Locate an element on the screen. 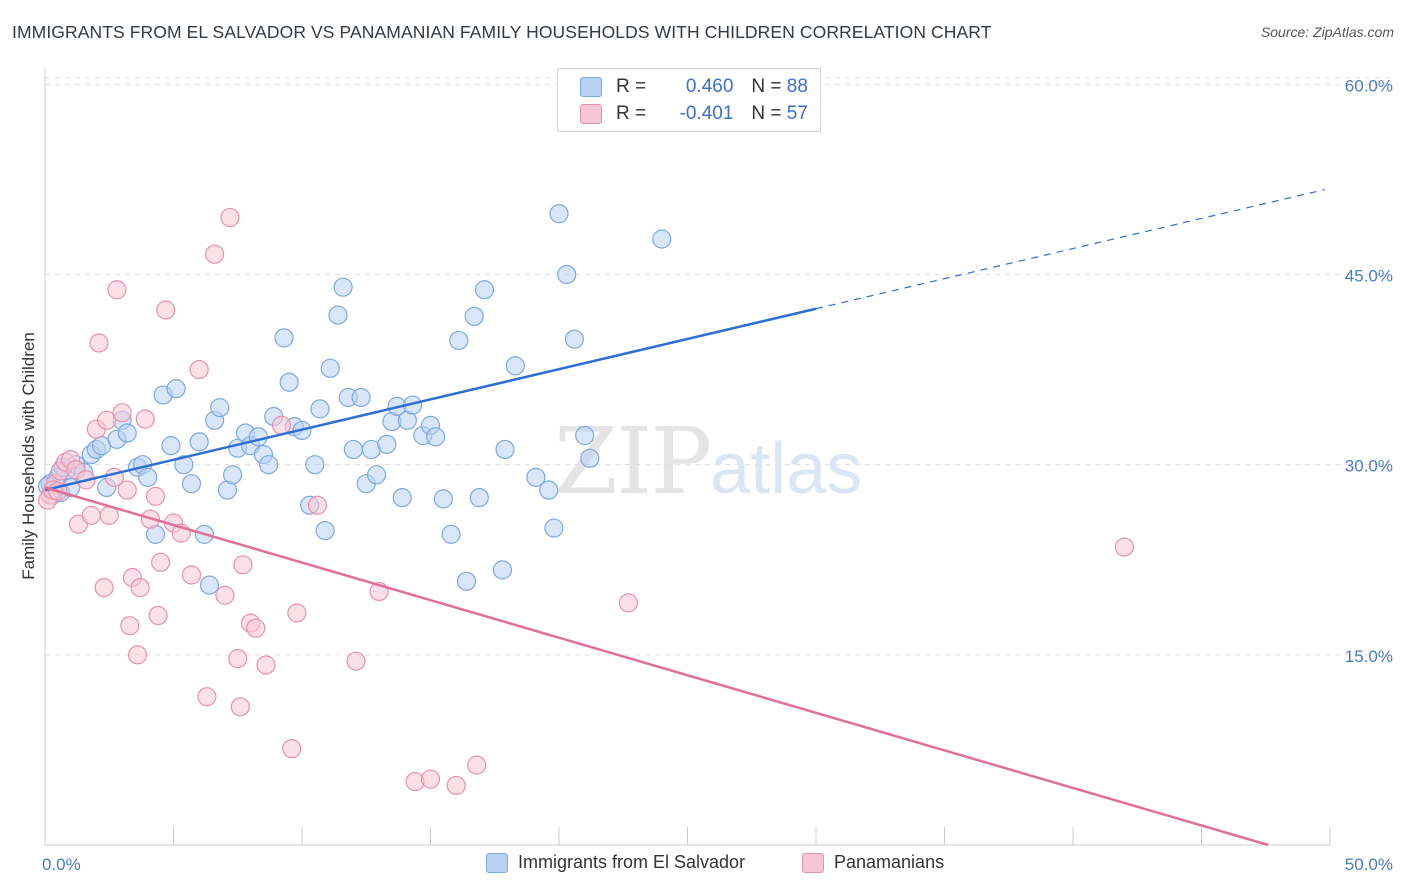 Image resolution: width=1406 pixels, height=892 pixels. watermark-zip: ZIP is located at coordinates (633, 461).